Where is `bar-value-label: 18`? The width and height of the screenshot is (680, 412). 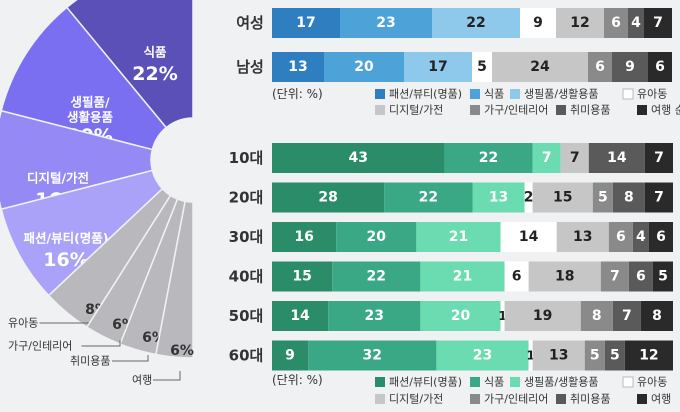
bar-value-label: 18 is located at coordinates (564, 277).